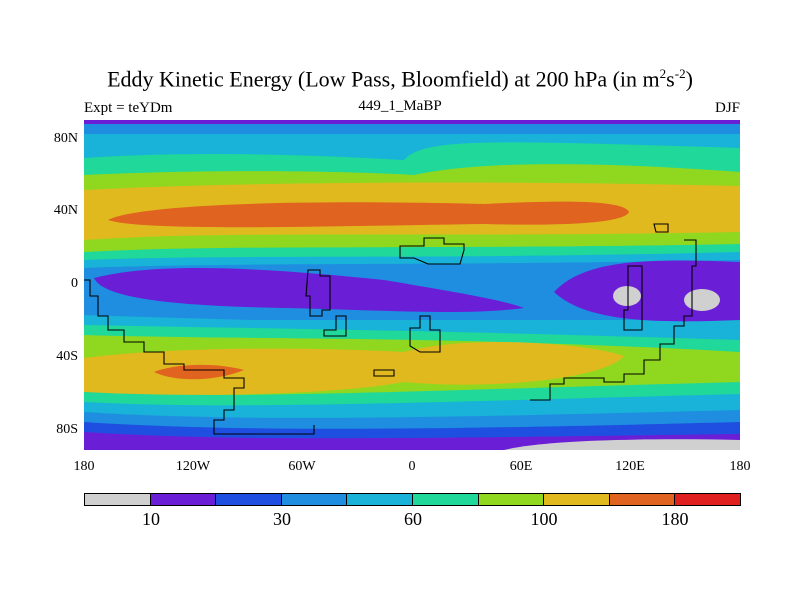 This screenshot has width=800, height=600. What do you see at coordinates (630, 466) in the screenshot?
I see `x-tick-120E: 120E` at bounding box center [630, 466].